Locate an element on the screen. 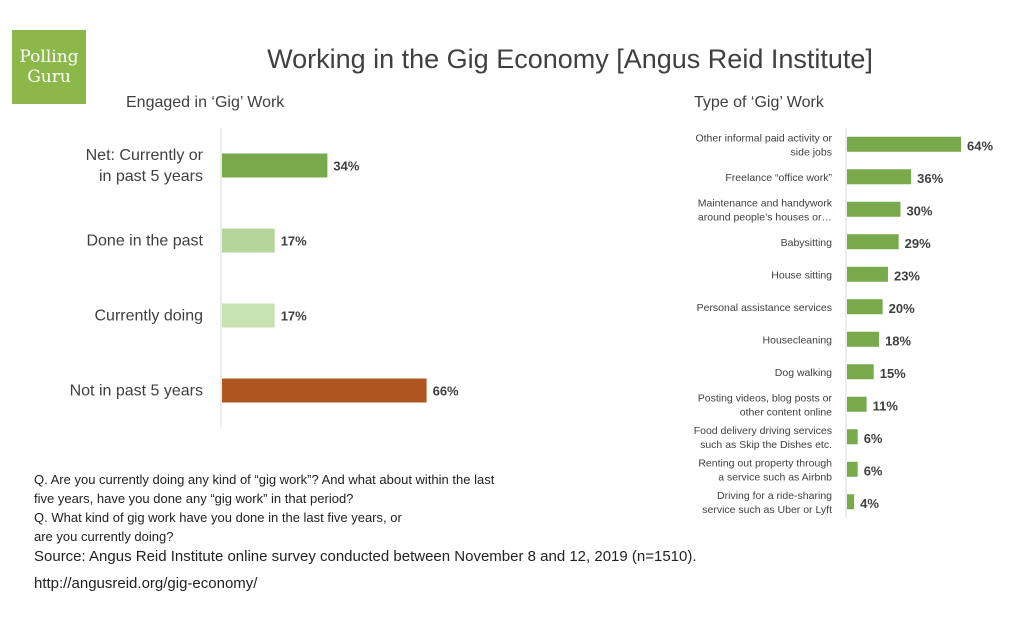 The width and height of the screenshot is (1024, 622). left-bar-label-0: 34% is located at coordinates (346, 166).